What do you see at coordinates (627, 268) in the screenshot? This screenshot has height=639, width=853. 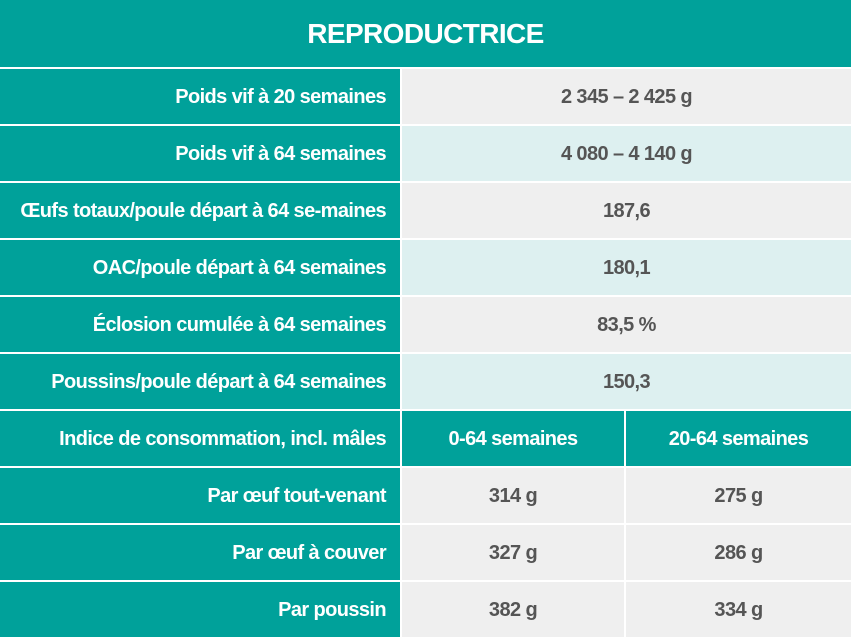 I see `row-value: 180,1` at bounding box center [627, 268].